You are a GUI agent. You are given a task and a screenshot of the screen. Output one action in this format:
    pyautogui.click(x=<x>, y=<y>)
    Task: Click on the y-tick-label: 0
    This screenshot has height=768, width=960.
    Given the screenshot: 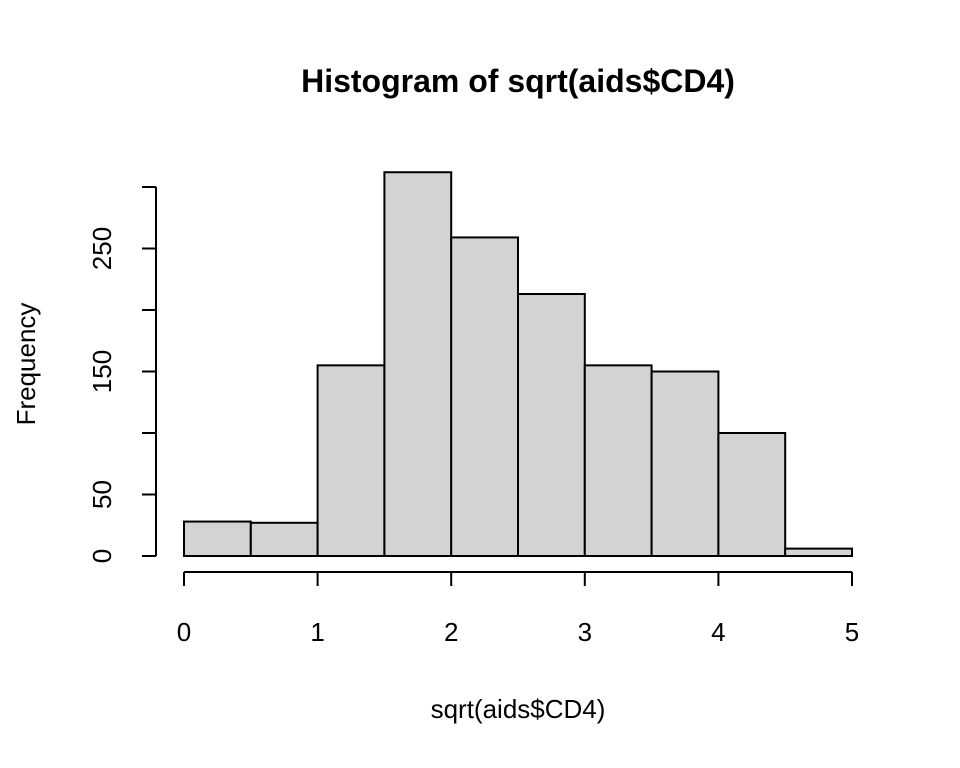 What is the action you would take?
    pyautogui.click(x=102, y=556)
    